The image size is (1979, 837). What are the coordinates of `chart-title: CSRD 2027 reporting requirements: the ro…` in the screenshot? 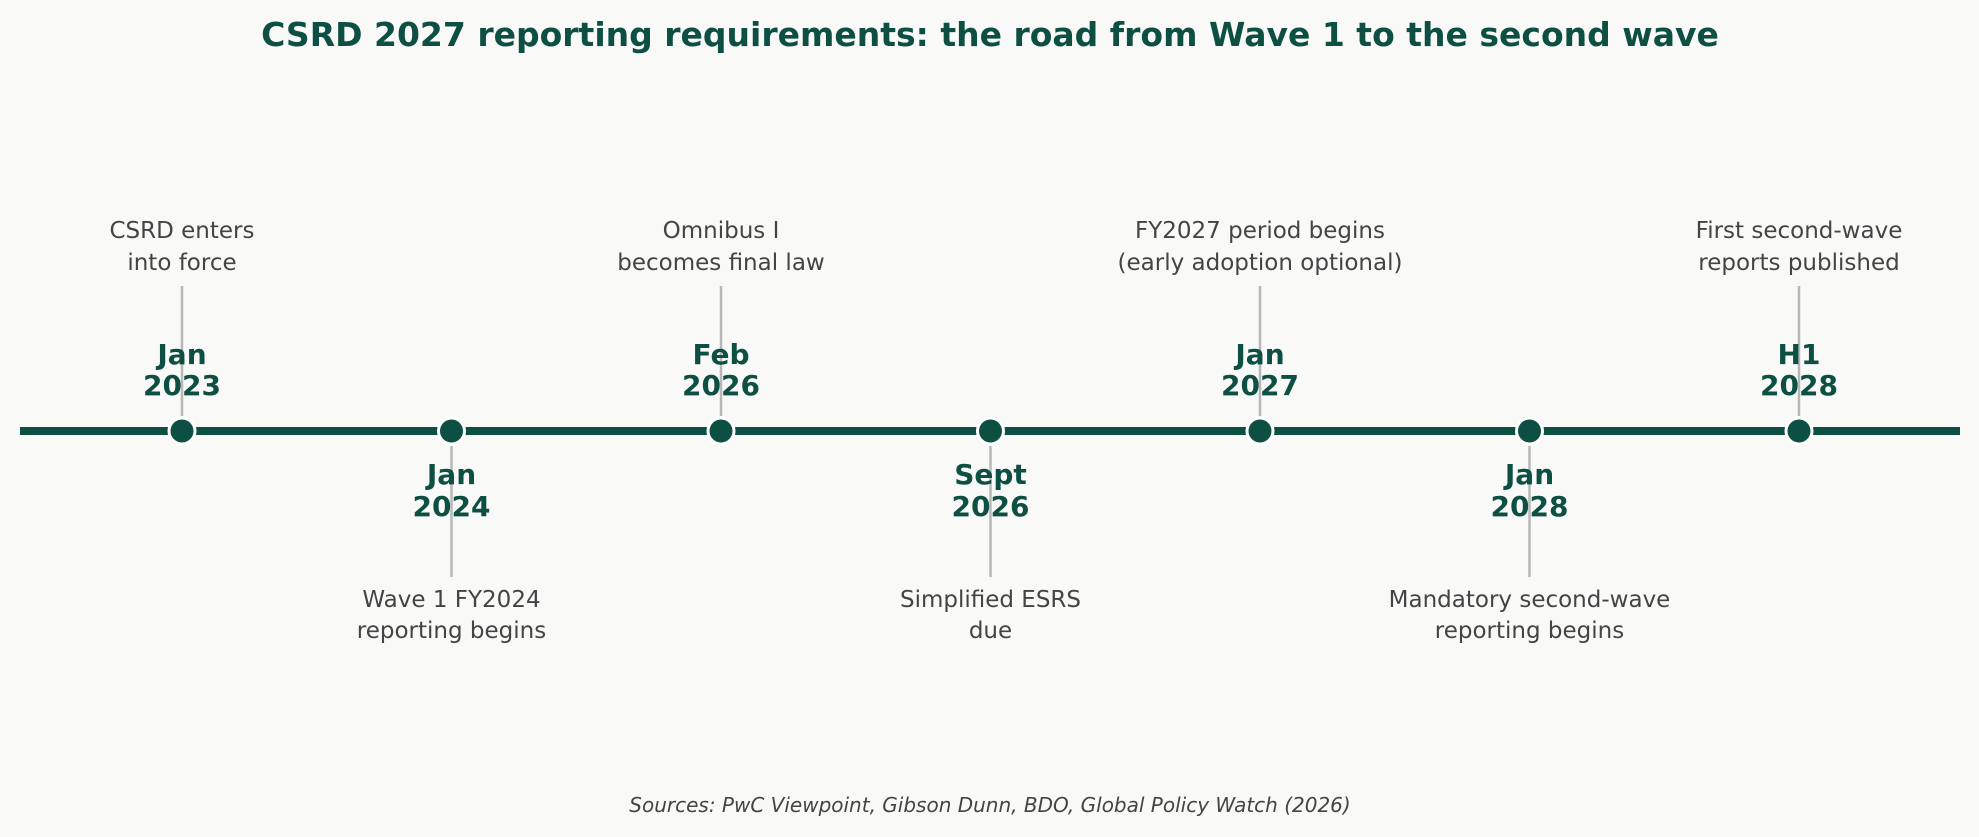 It's located at (990, 34).